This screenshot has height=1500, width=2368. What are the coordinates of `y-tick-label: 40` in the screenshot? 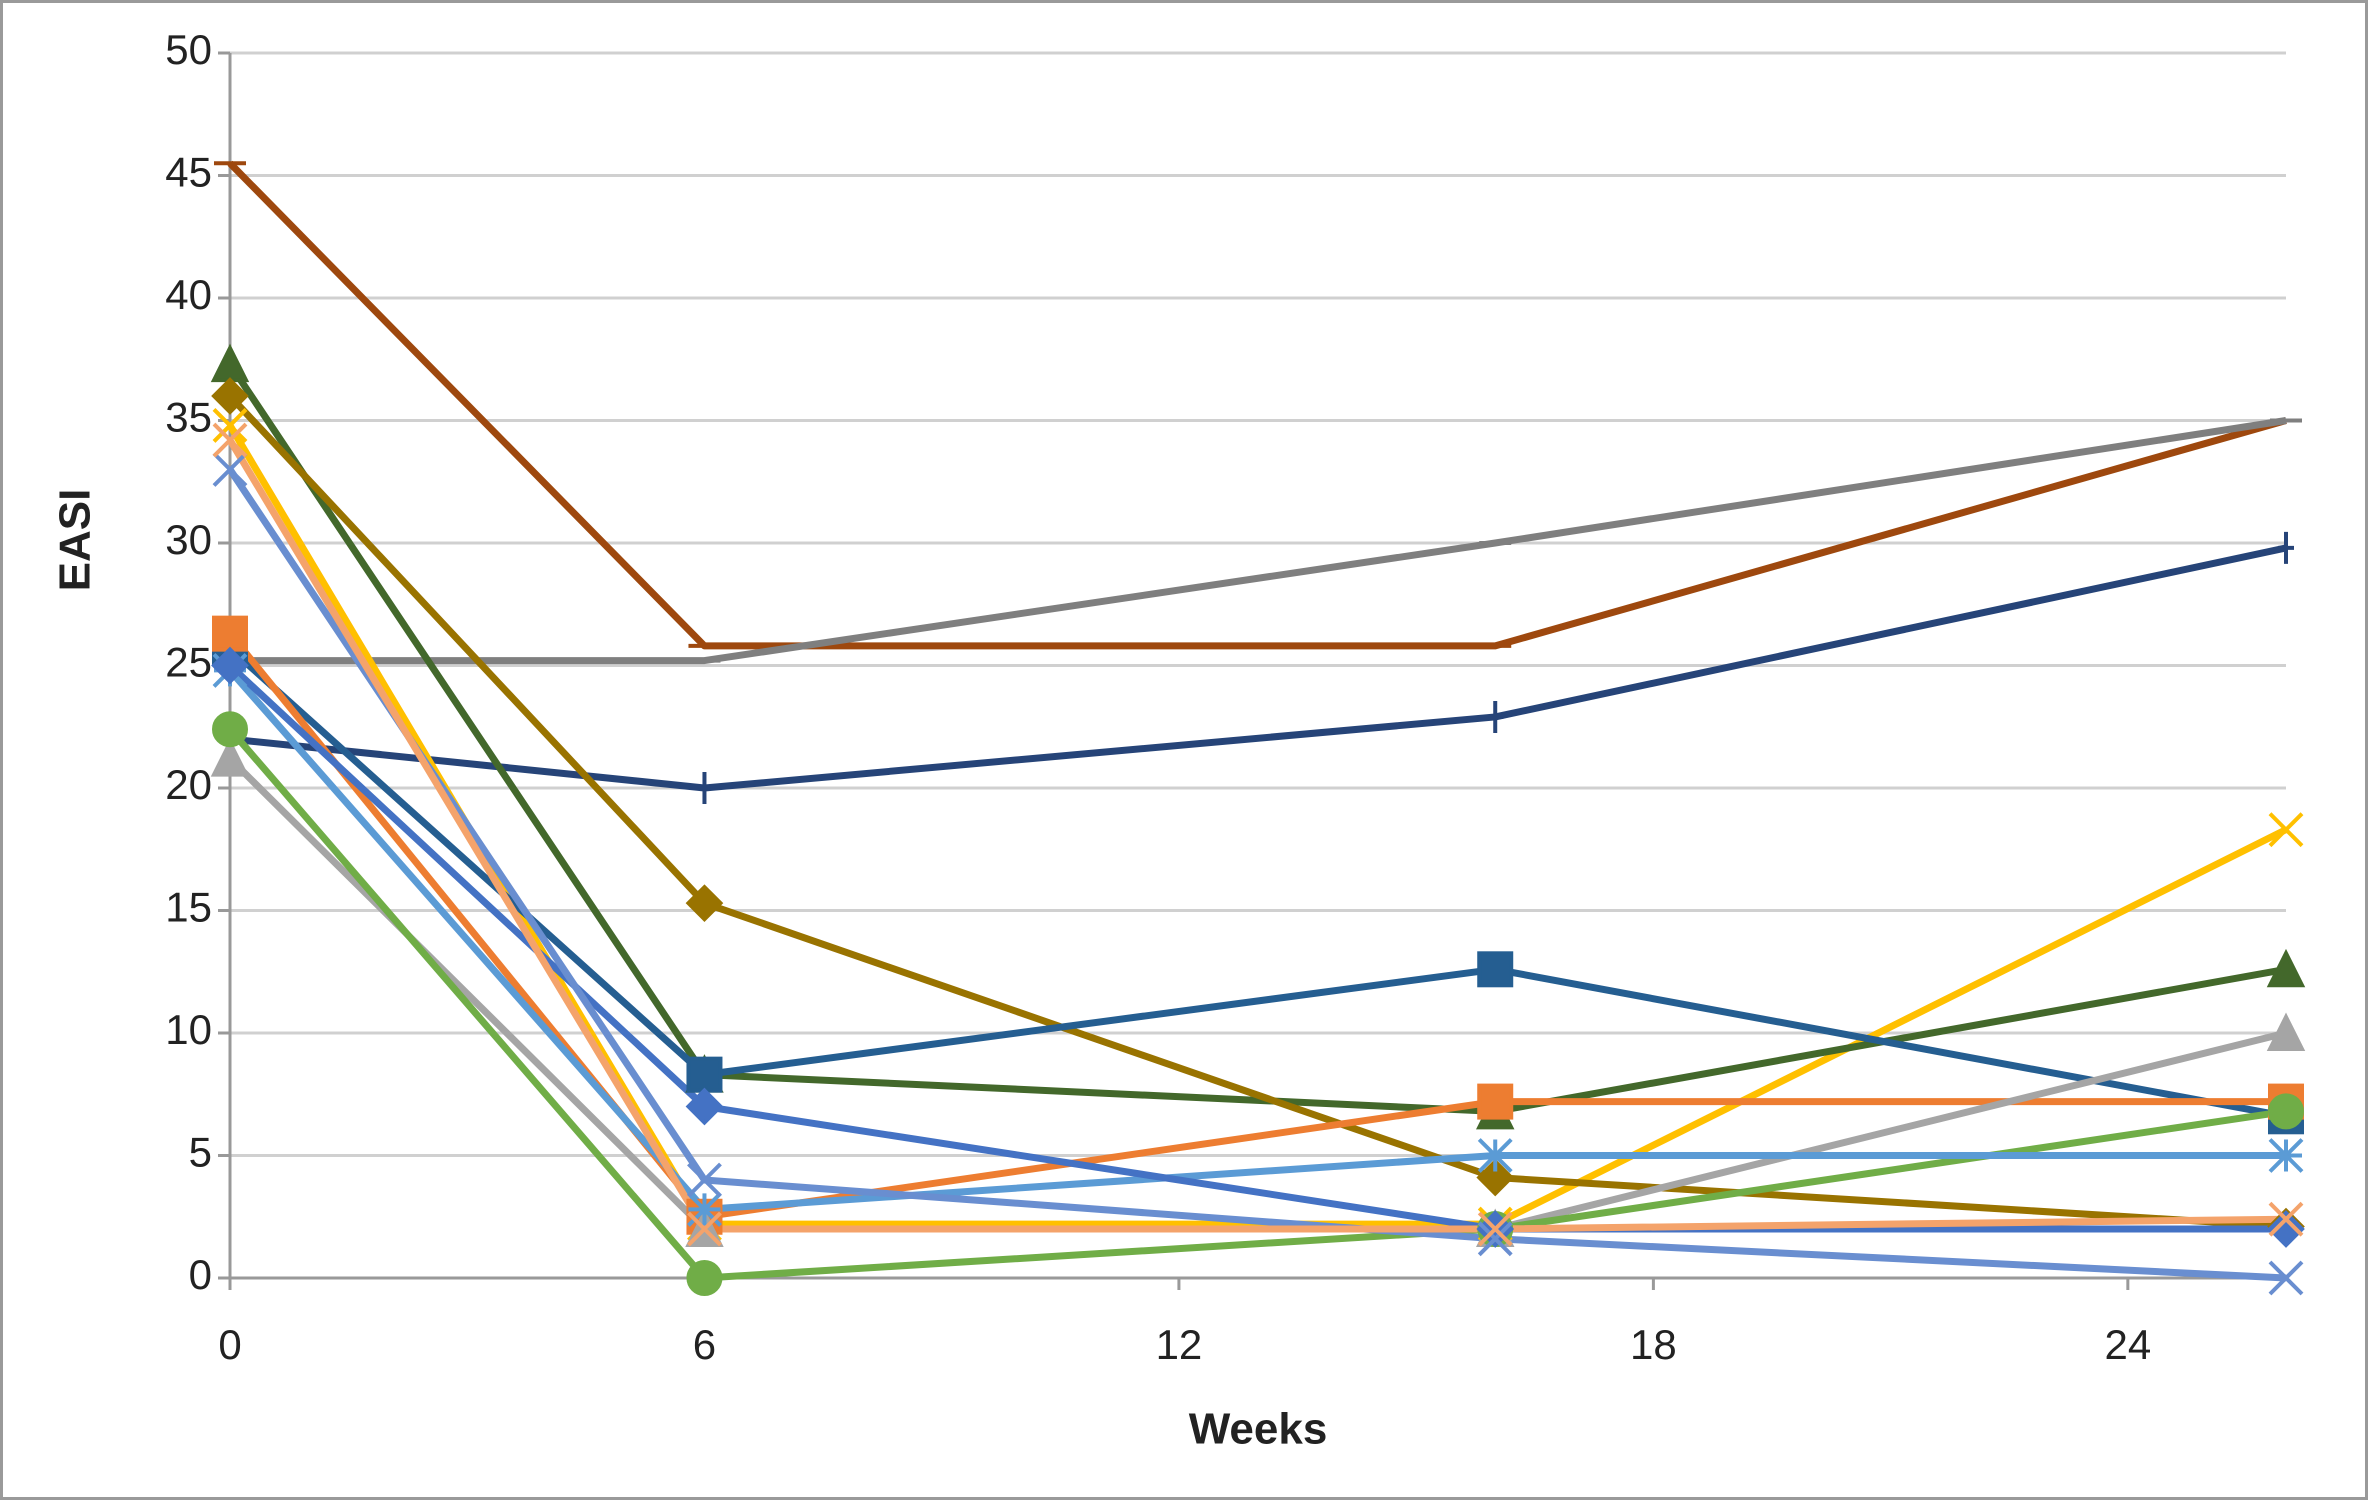 It's located at (188, 294).